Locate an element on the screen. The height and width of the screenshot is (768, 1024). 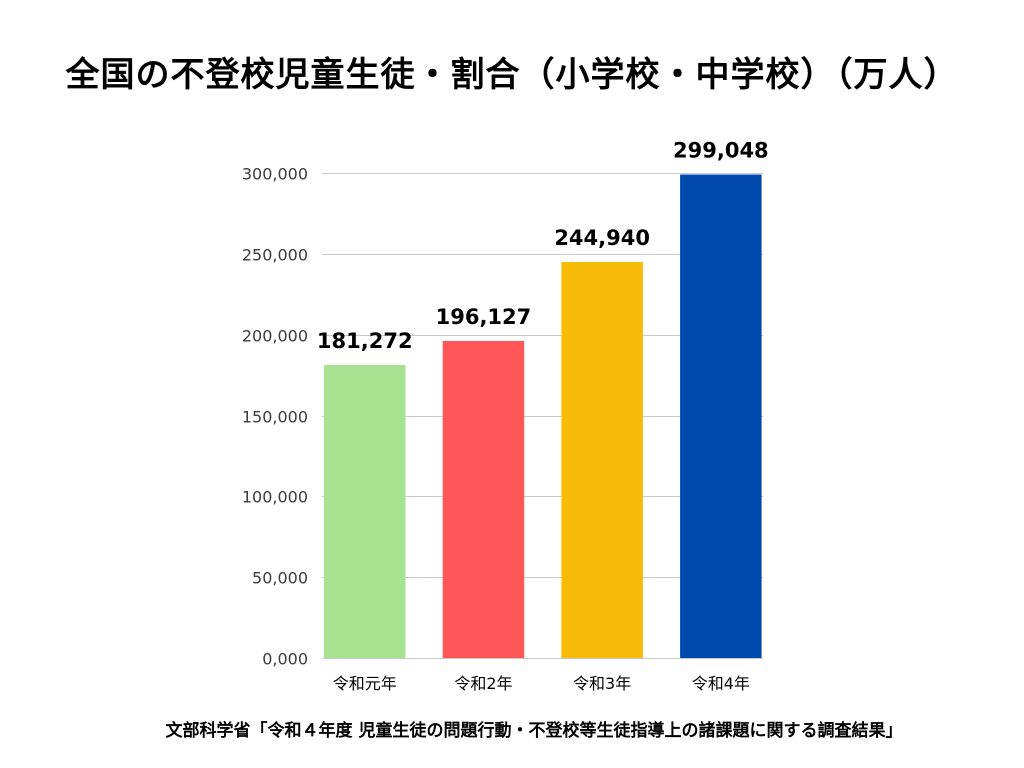
x-tick-label-4: 令和4年 is located at coordinates (721, 683).